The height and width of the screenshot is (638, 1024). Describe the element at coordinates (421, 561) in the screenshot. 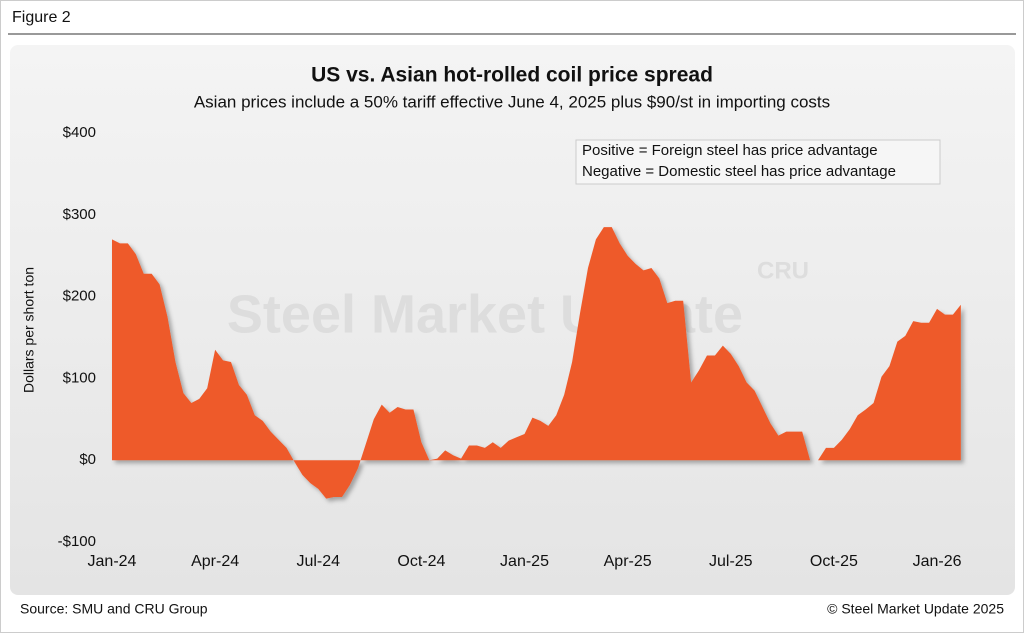

I see `x-tick-label: Oct-24` at that location.